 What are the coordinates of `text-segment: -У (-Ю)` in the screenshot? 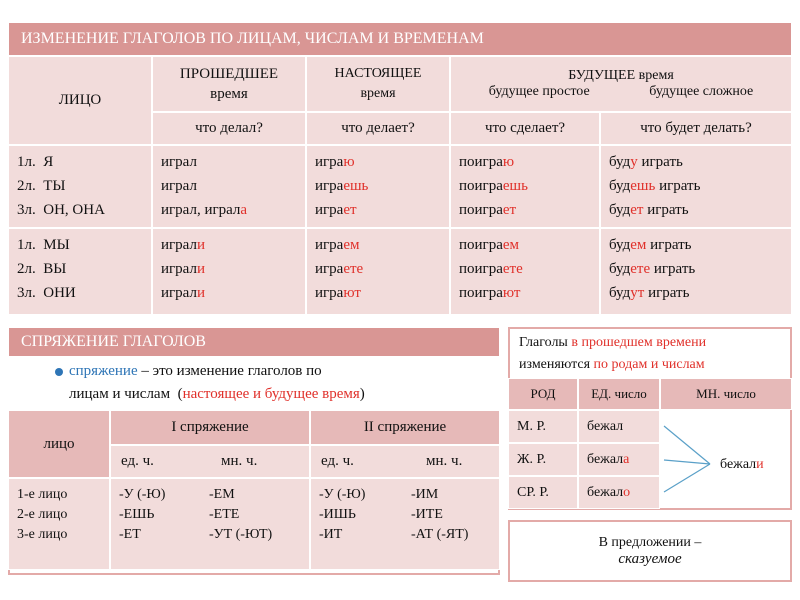 It's located at (142, 494).